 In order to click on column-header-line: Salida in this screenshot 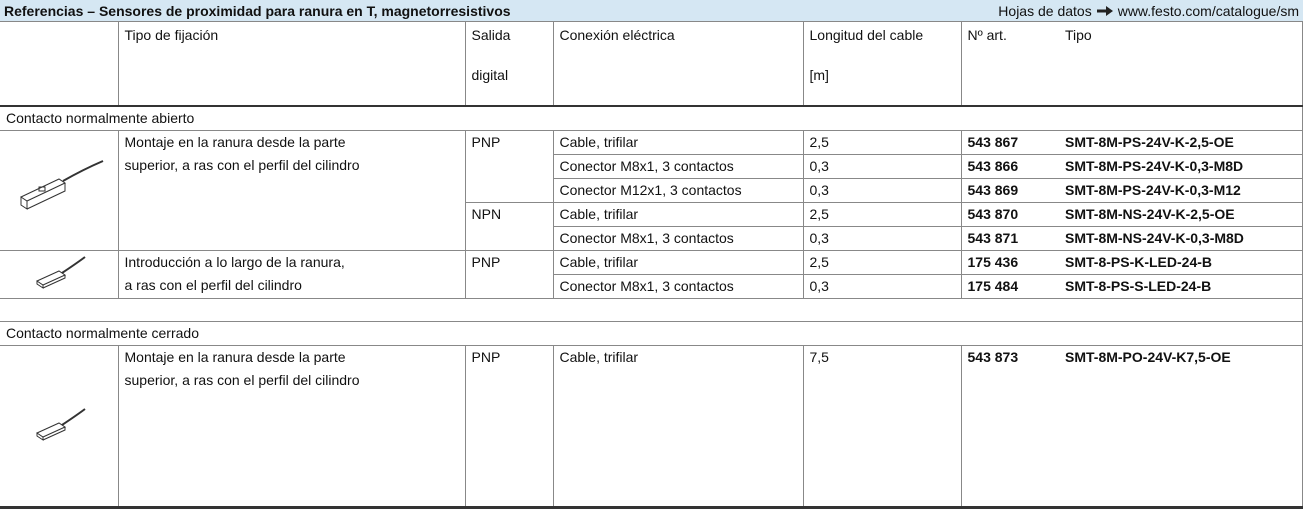, I will do `click(491, 35)`.